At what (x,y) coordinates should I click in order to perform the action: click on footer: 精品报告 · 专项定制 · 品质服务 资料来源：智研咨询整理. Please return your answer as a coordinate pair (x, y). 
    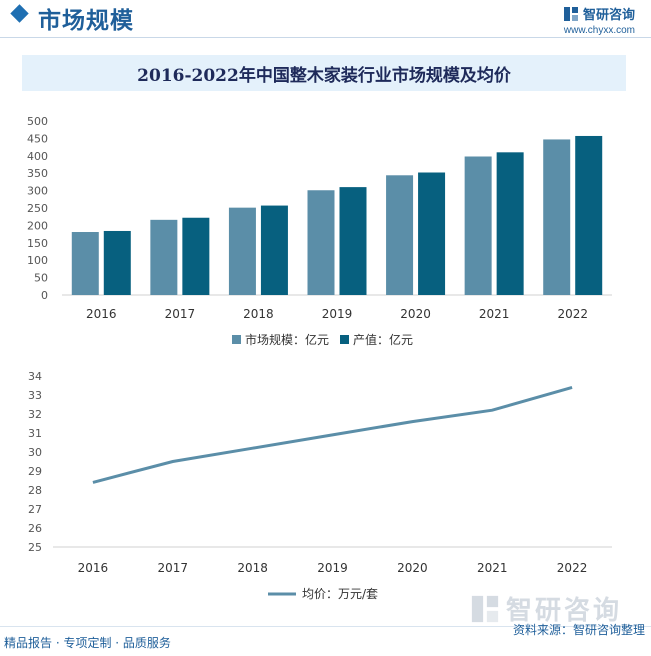
    Looking at the image, I should click on (325, 641).